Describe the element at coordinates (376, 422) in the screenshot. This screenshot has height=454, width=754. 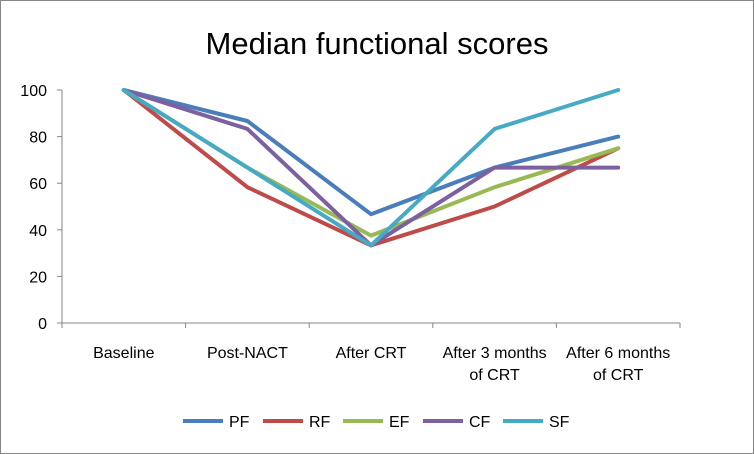
I see `legend: PF RF EF CF SF` at that location.